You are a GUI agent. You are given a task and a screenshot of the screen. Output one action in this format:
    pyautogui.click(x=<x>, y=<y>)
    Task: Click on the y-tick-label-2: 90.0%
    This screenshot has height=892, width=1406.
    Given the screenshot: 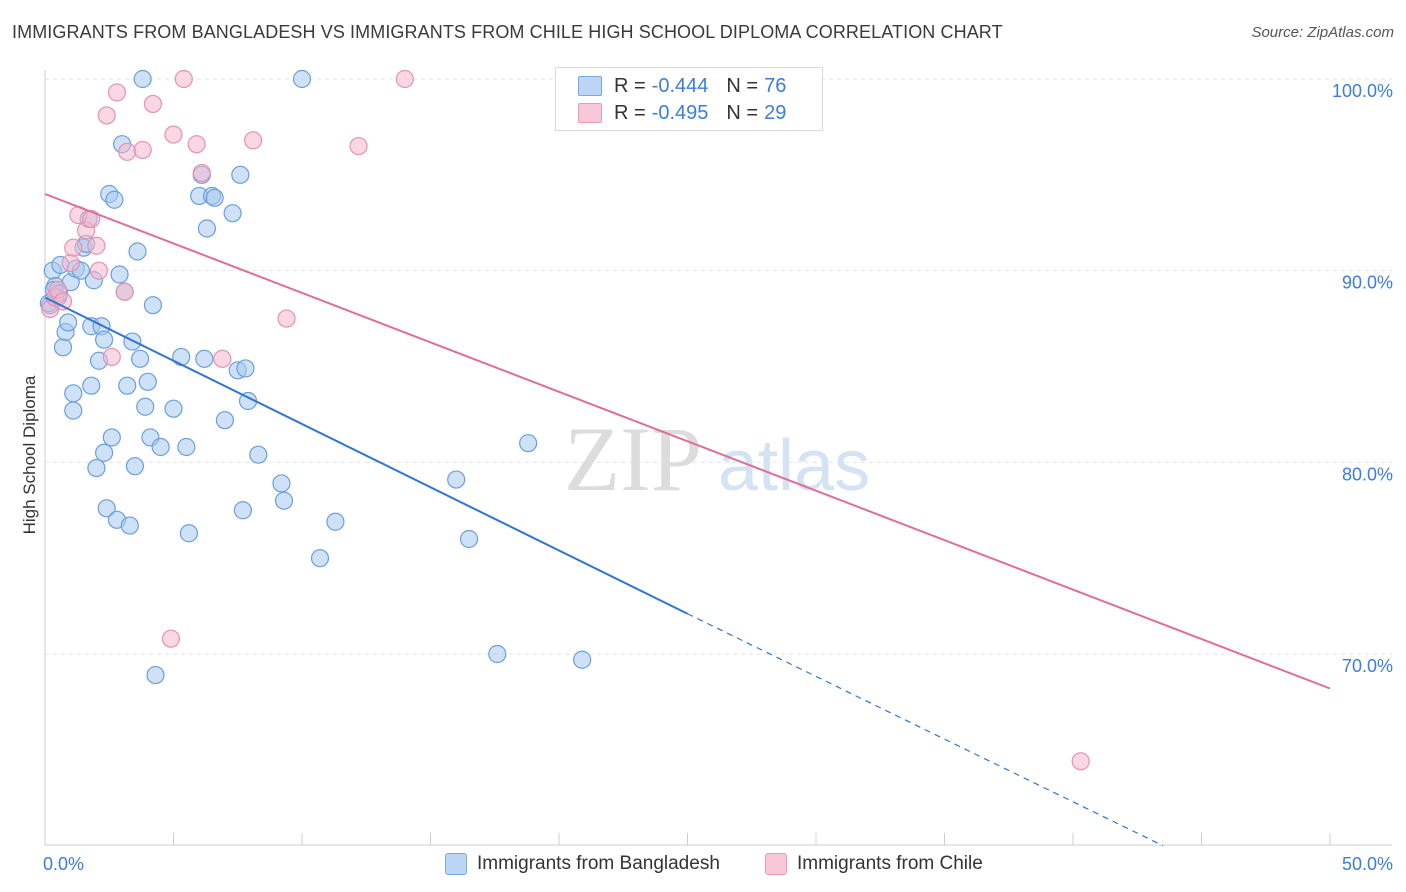 What is the action you would take?
    pyautogui.click(x=1367, y=283)
    